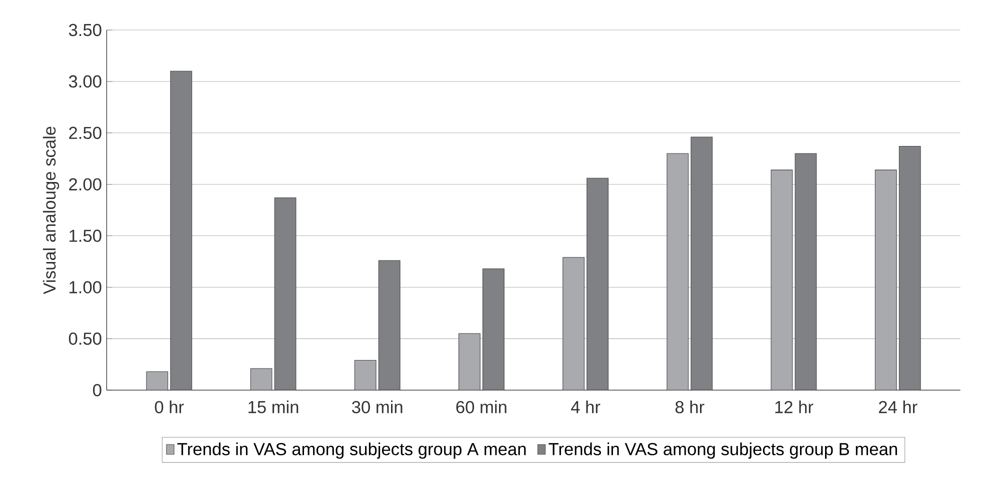  What do you see at coordinates (85, 338) in the screenshot?
I see `y-tick-label: 0.50` at bounding box center [85, 338].